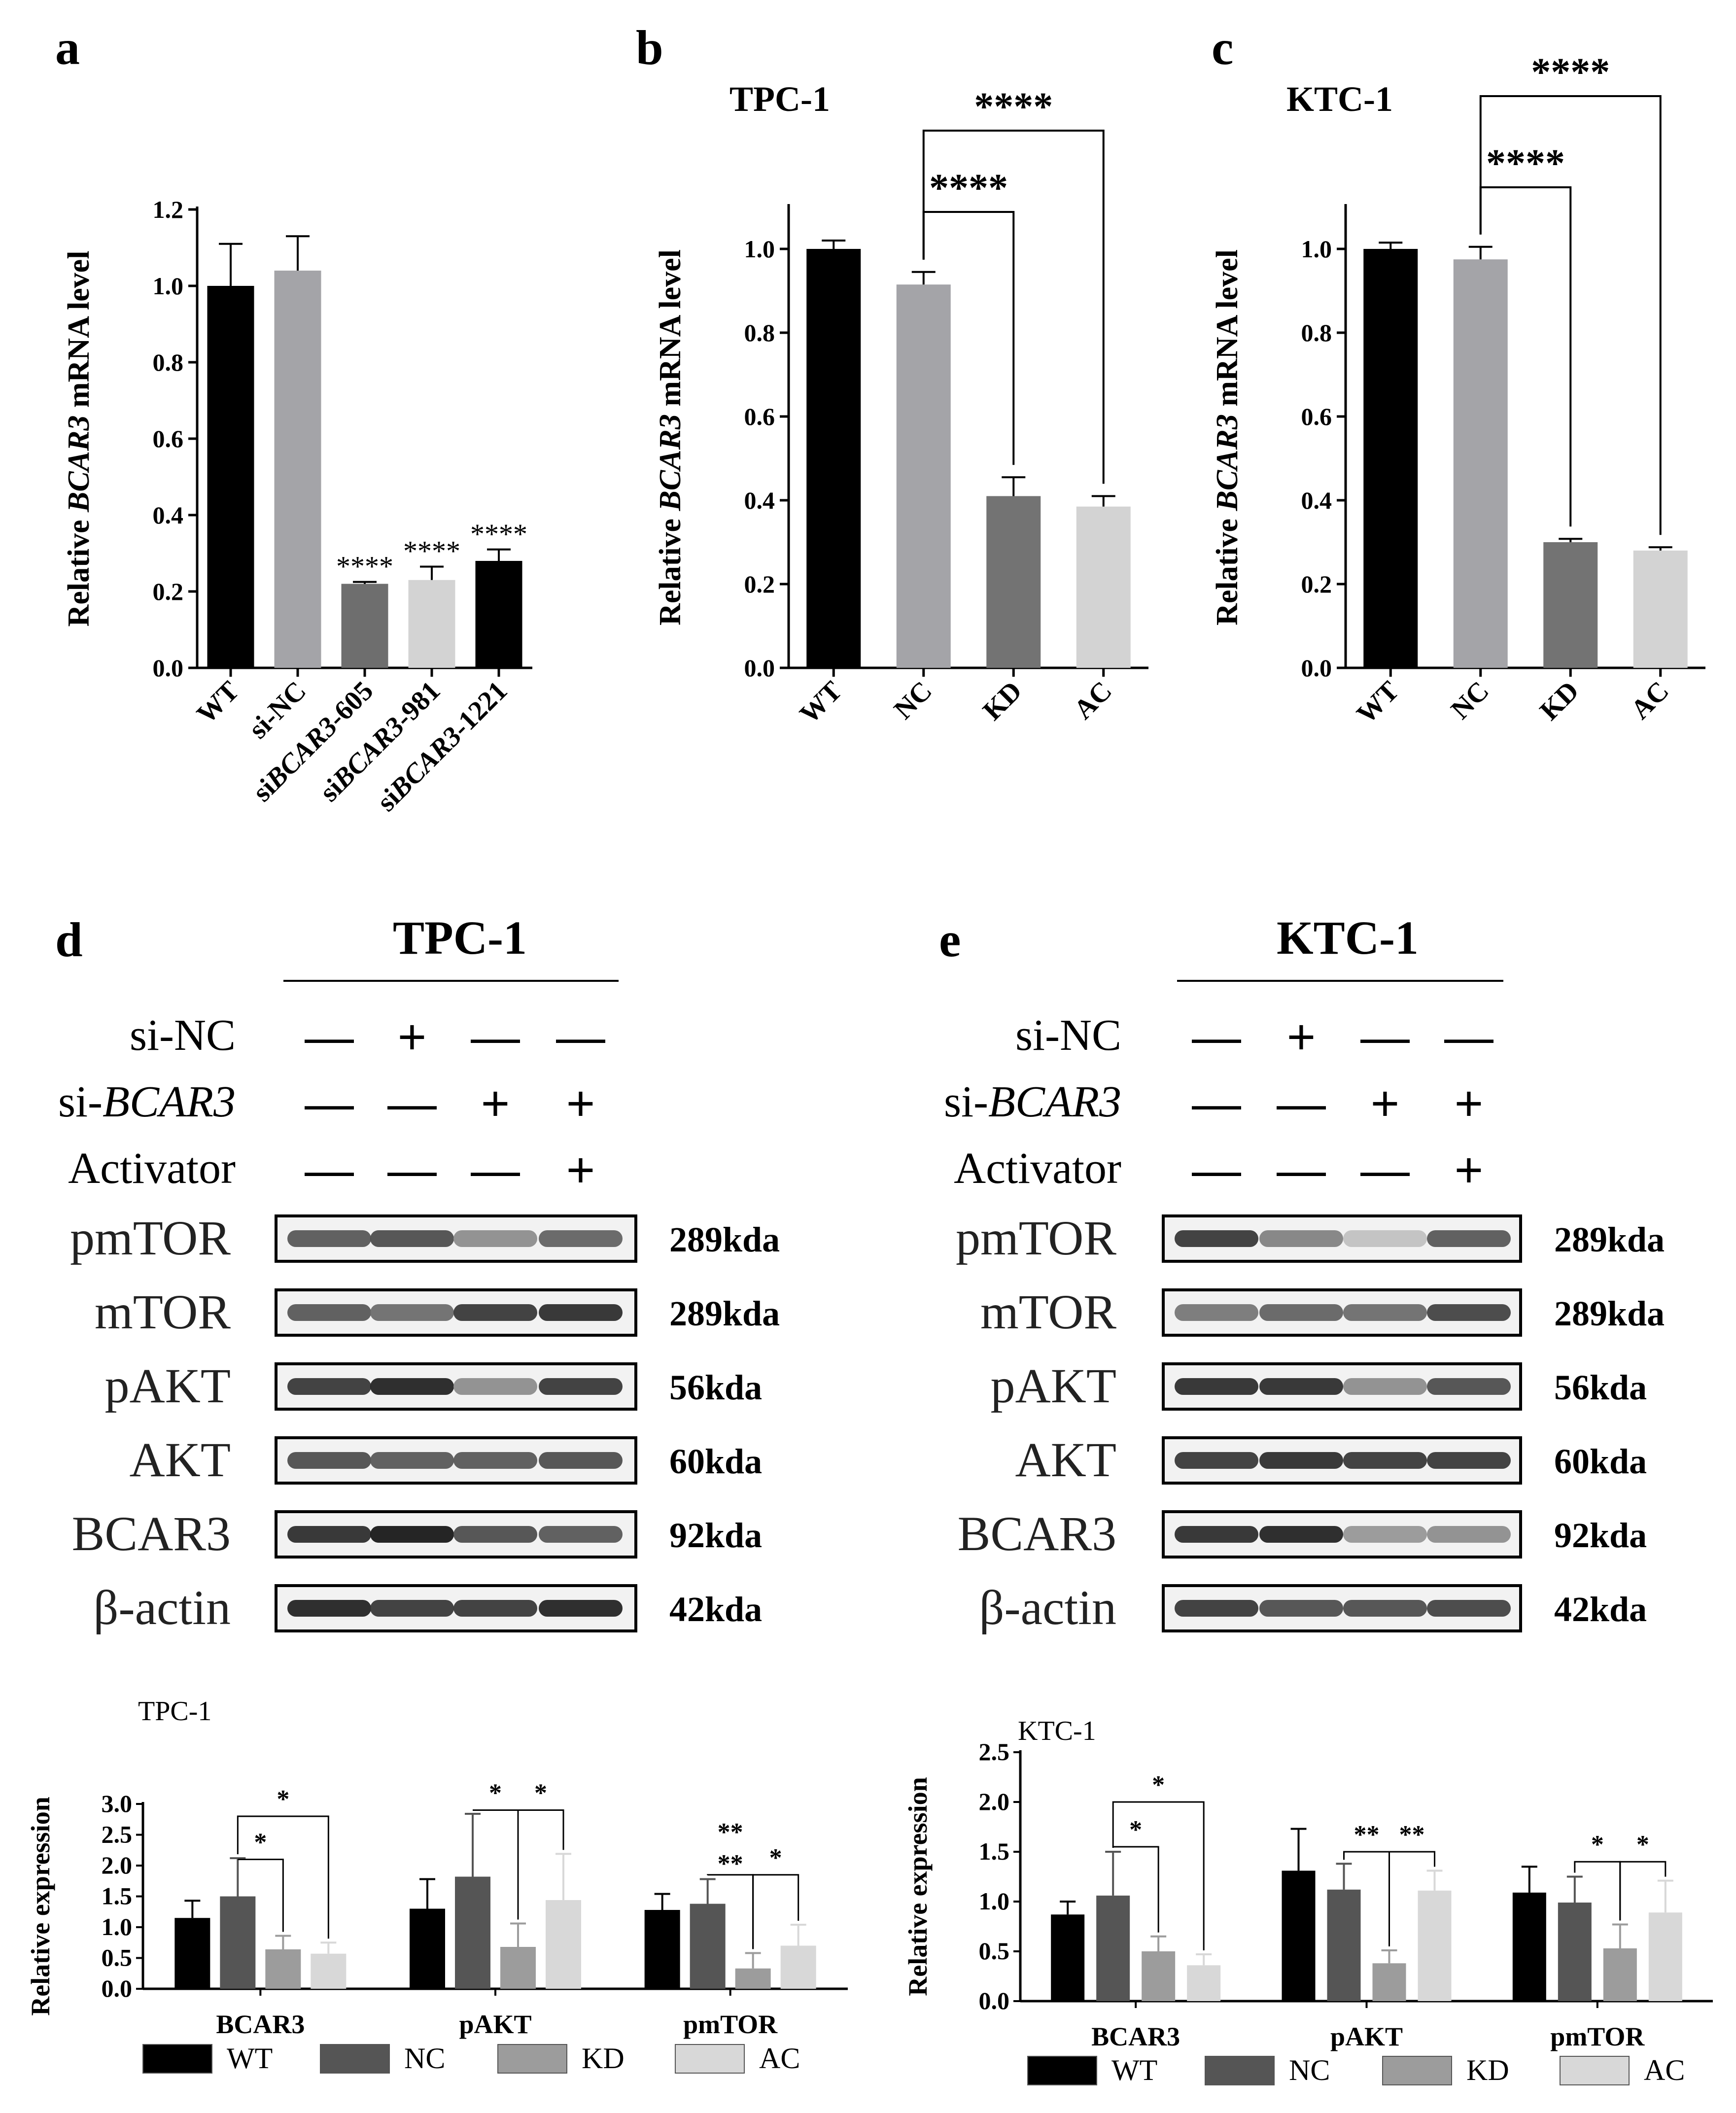 Image resolution: width=1736 pixels, height=2113 pixels. What do you see at coordinates (1664, 2070) in the screenshot?
I see `legend-label-AC: AC` at bounding box center [1664, 2070].